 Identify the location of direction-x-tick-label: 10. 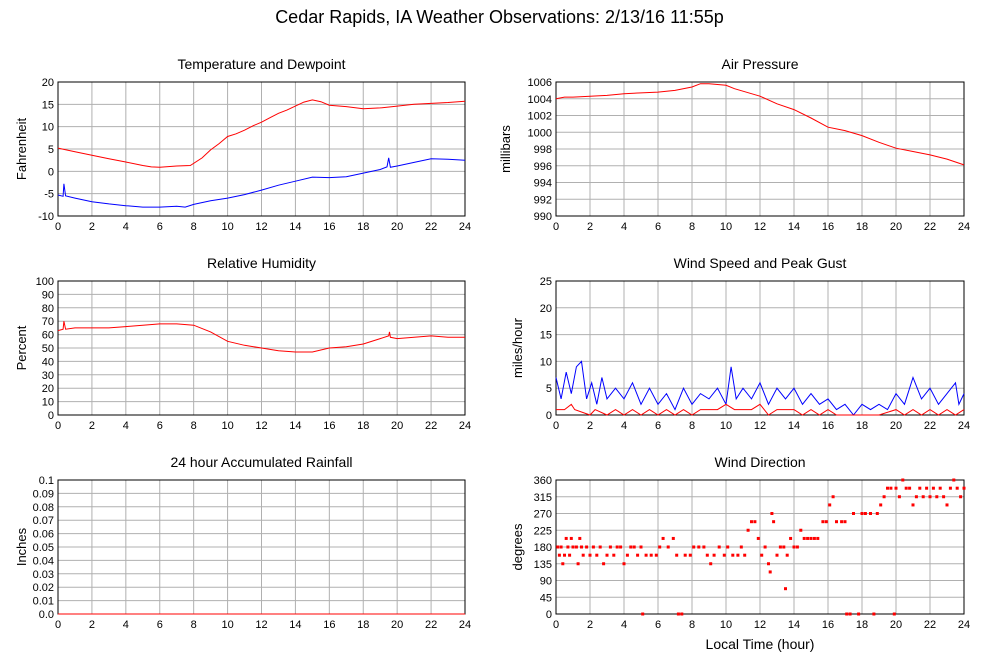
(726, 625).